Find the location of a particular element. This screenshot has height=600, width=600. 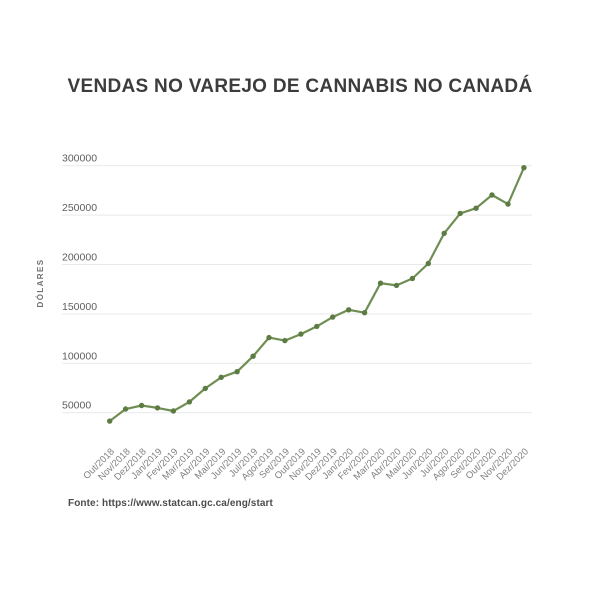

y-tick-label: 250000 is located at coordinates (79, 208).